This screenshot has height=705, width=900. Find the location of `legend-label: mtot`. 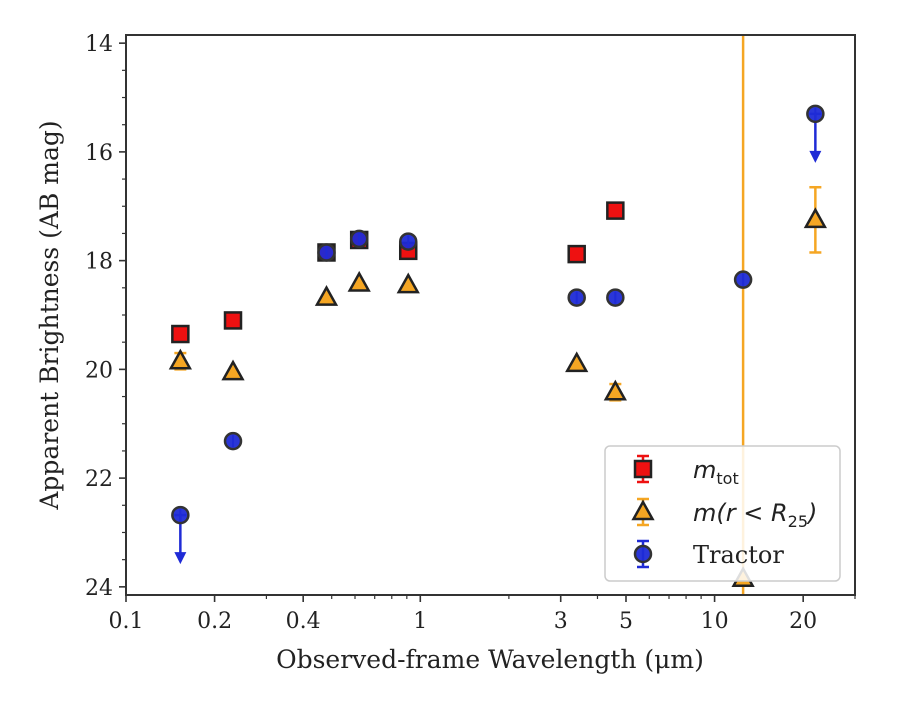

legend-label: mtot is located at coordinates (716, 472).